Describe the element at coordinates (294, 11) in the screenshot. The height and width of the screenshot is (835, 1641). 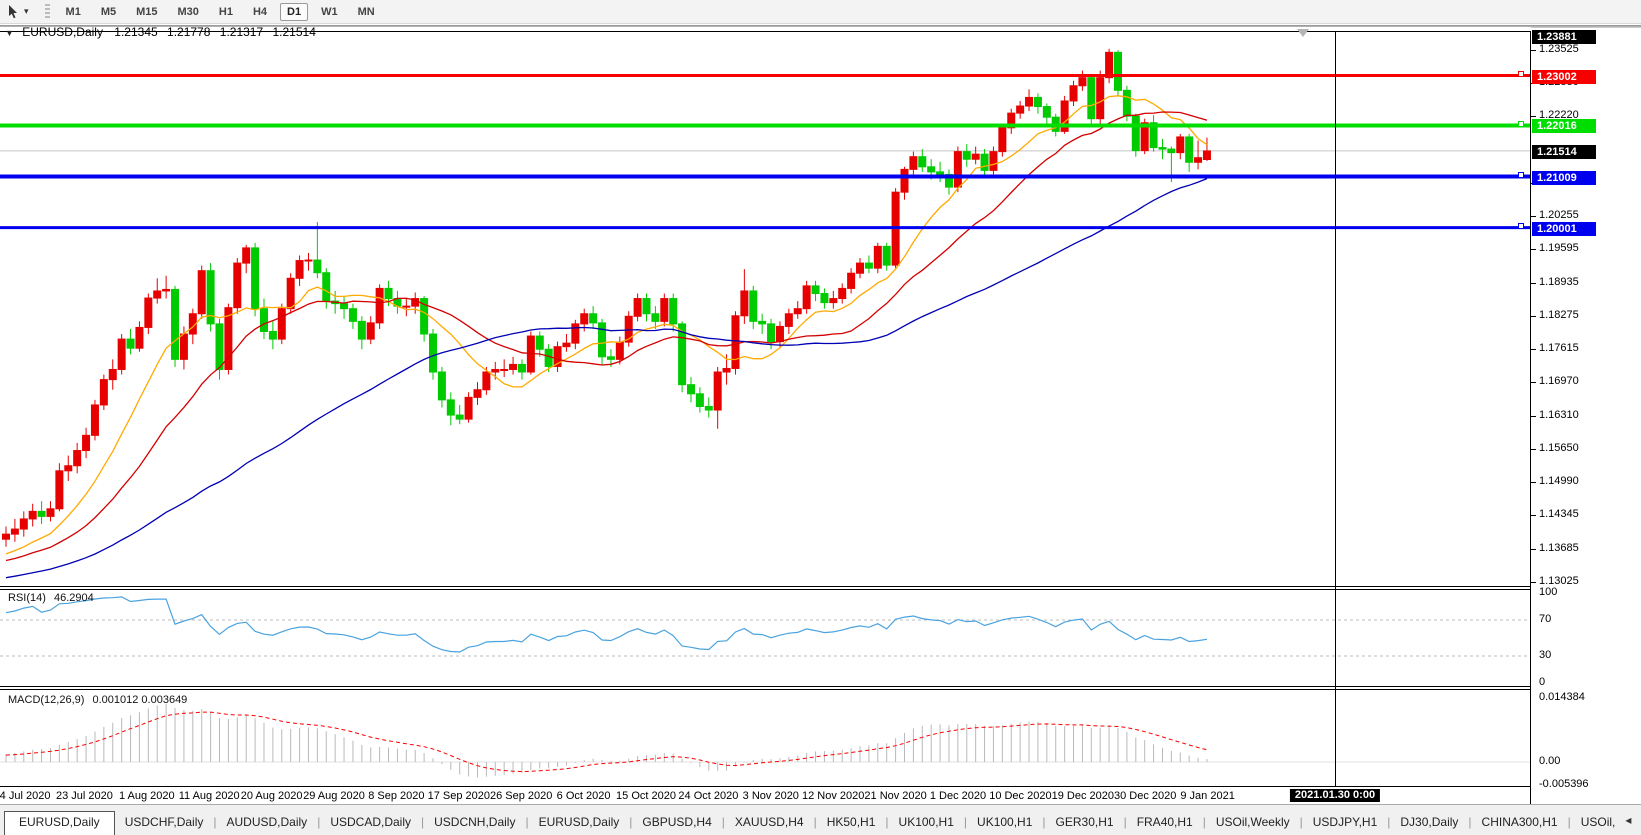
I see `timeframe-button-d1: D1` at that location.